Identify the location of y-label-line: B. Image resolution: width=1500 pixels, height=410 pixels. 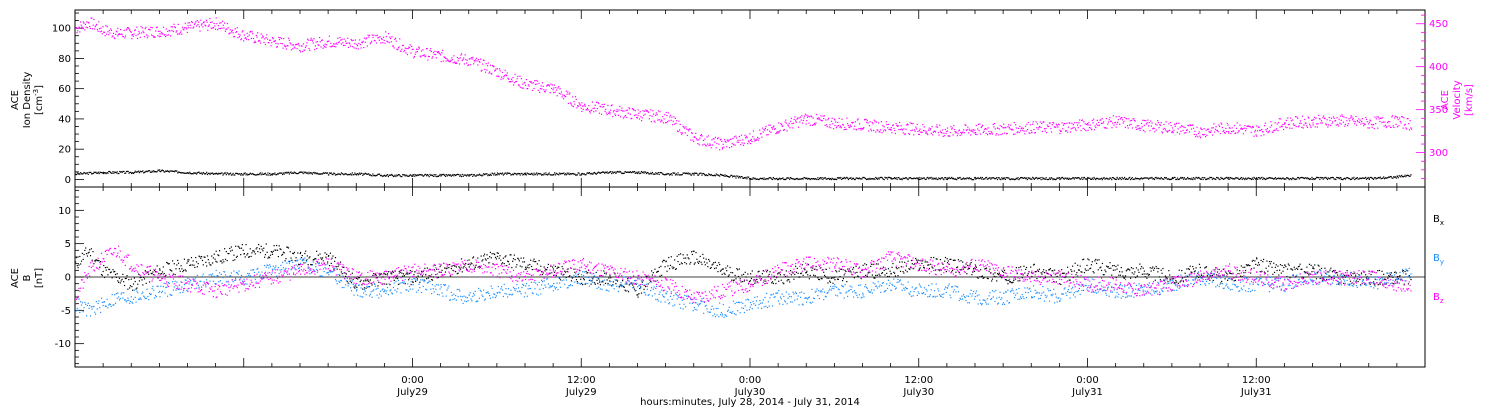
(27, 277).